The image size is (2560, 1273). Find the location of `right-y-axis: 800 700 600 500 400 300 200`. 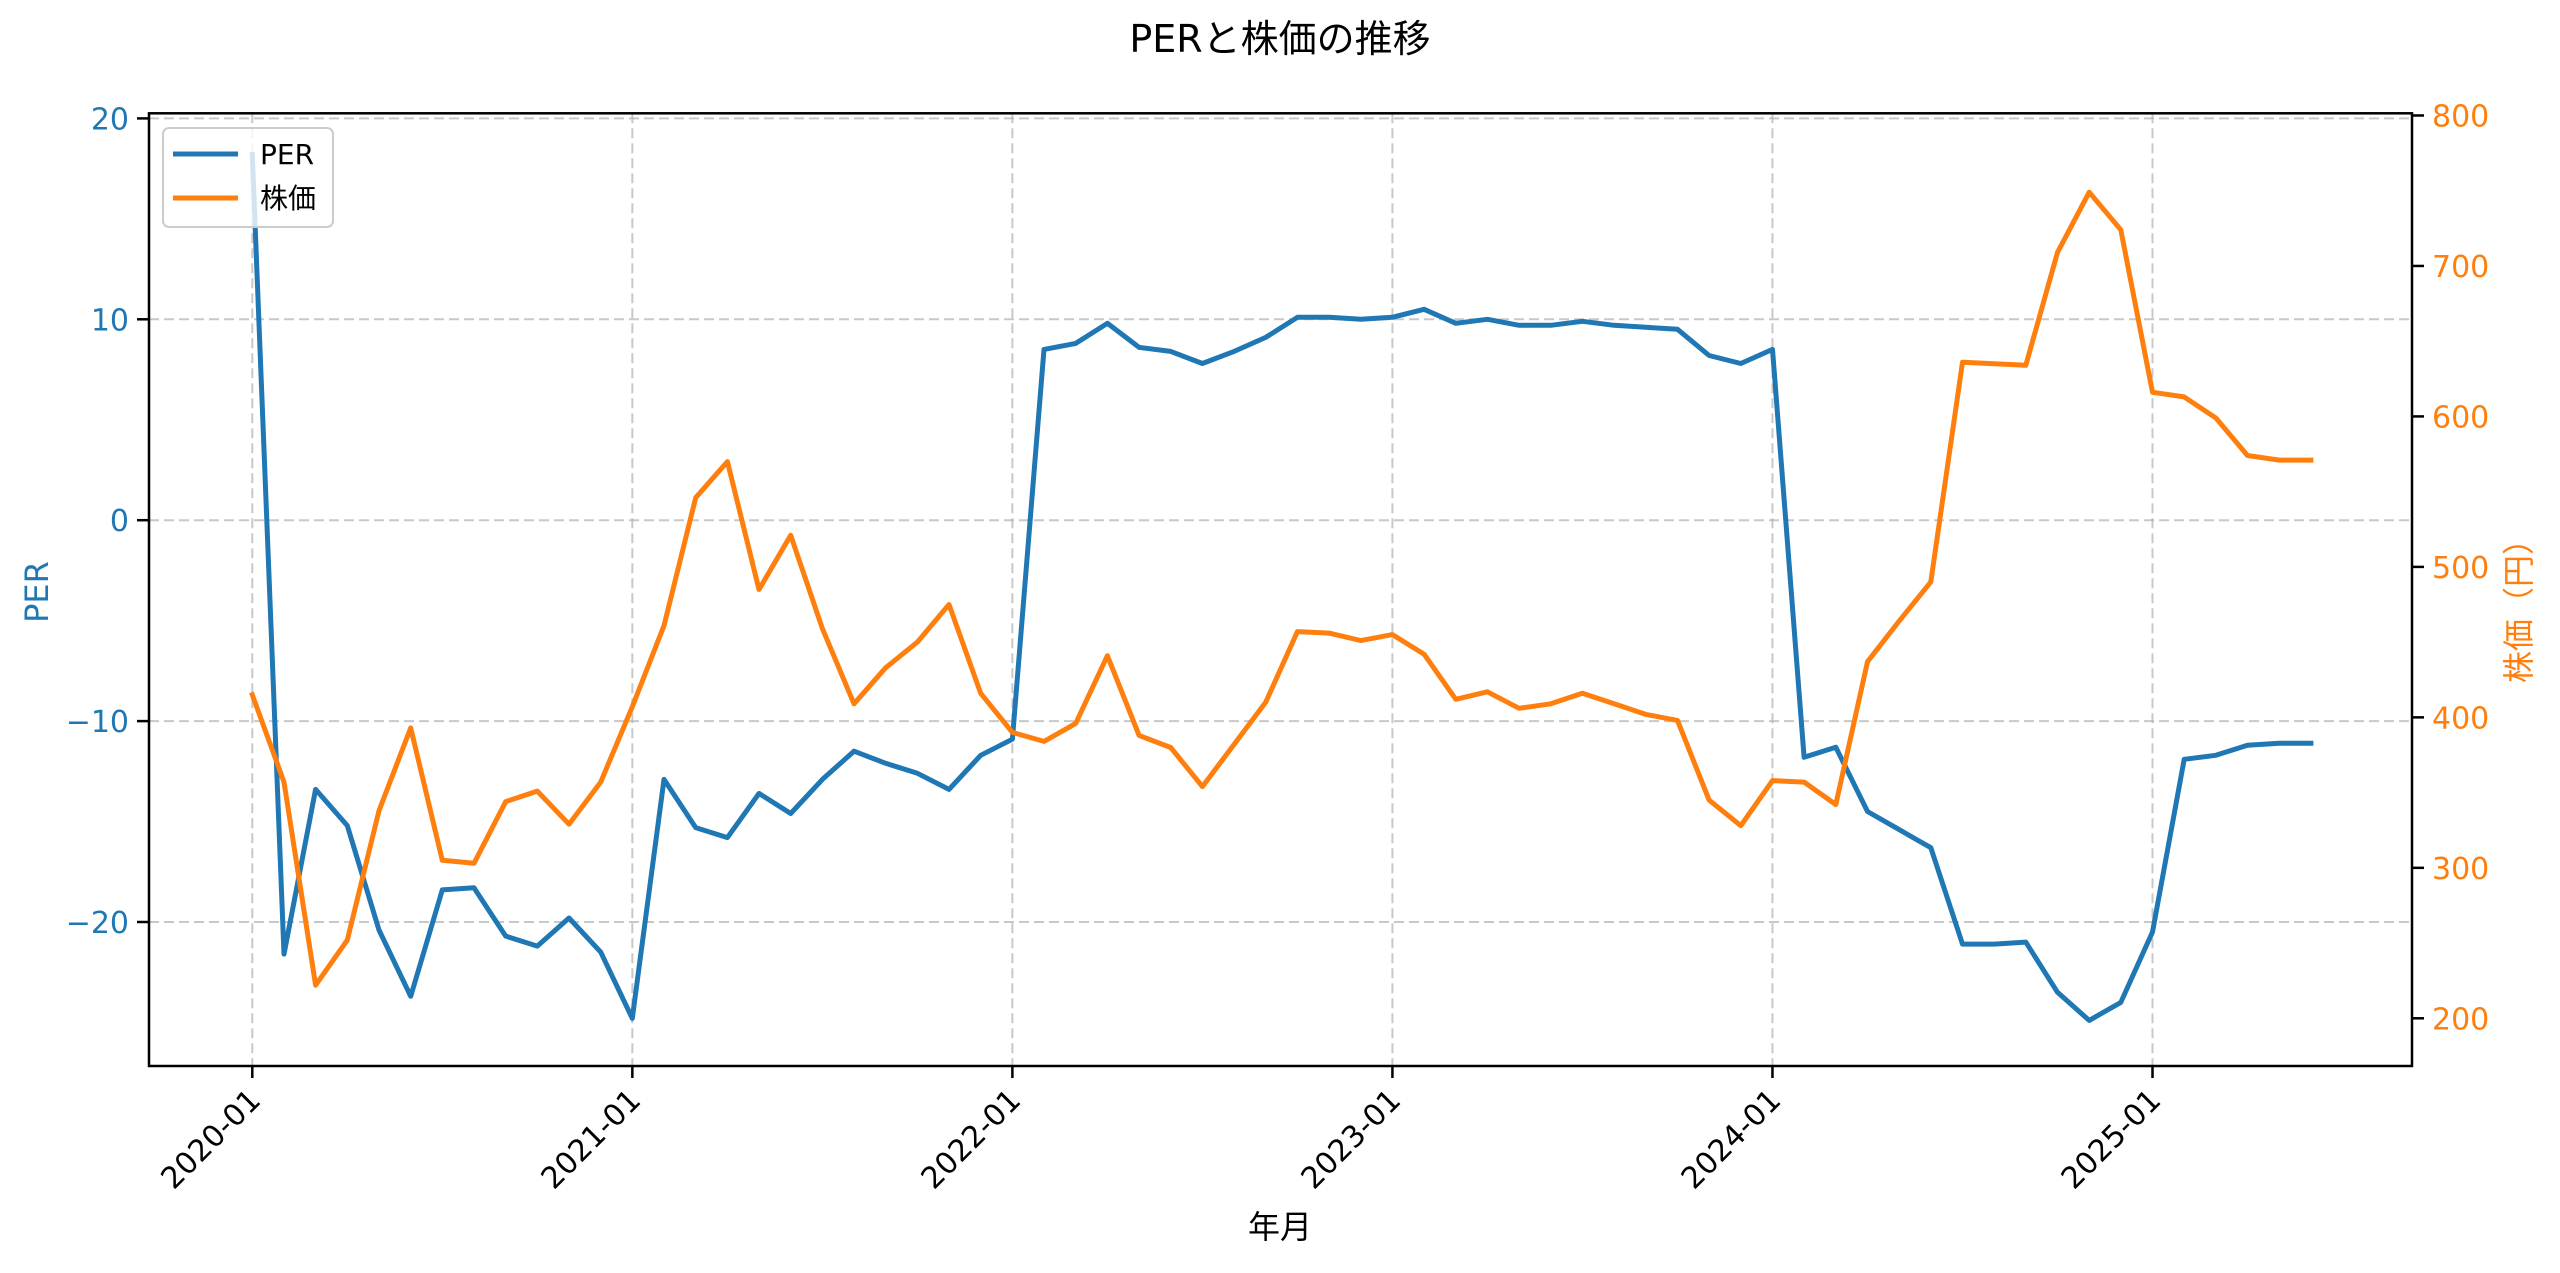

right-y-axis: 800 700 600 500 400 300 200 is located at coordinates (2450, 568).